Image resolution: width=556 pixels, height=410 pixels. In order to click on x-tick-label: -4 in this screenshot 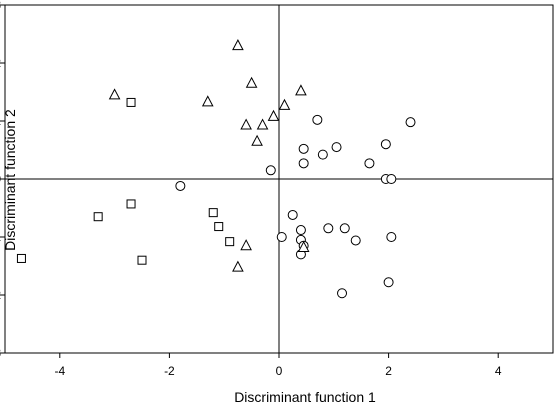, I will do `click(59, 371)`.